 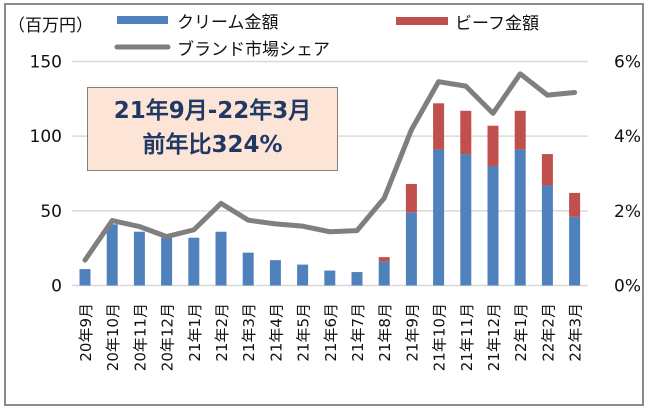 What do you see at coordinates (497, 24) in the screenshot?
I see `legend-label-beef: ビーフ金額` at bounding box center [497, 24].